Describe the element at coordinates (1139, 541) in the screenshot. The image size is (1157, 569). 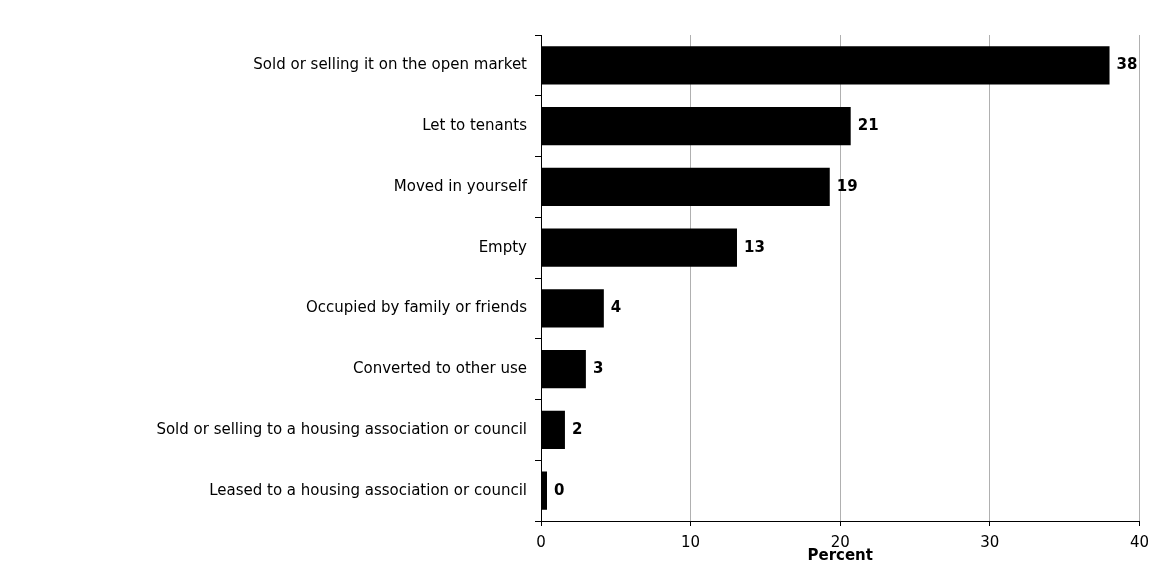
I see `x-tick-label: 40` at that location.